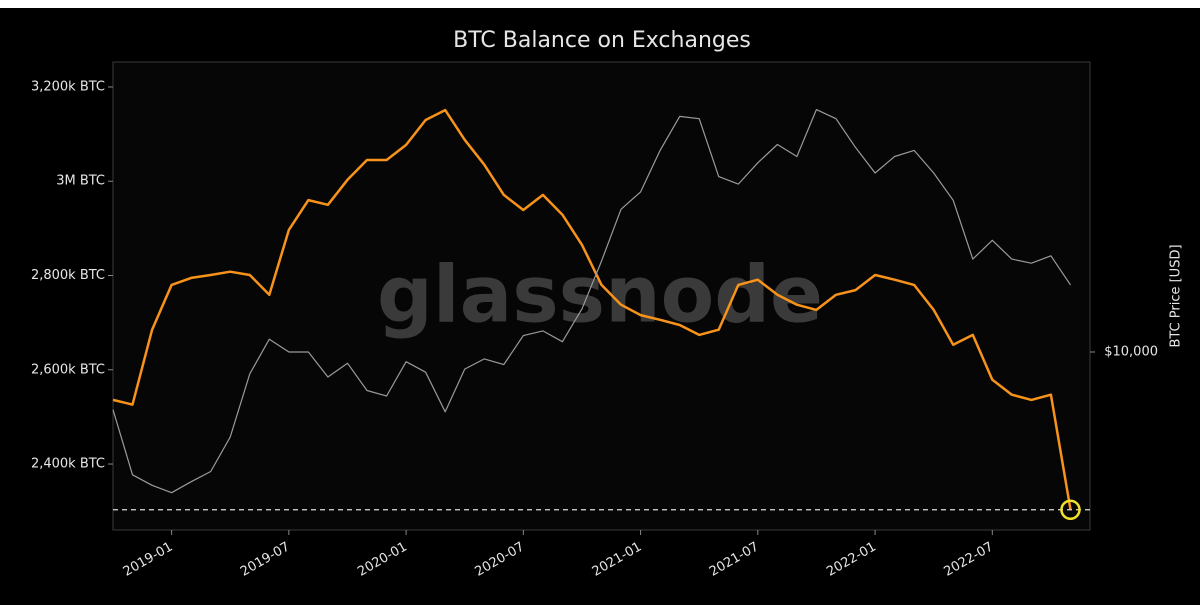 The image size is (1200, 605). What do you see at coordinates (80, 181) in the screenshot?
I see `y-tick-label: 3M BTC` at bounding box center [80, 181].